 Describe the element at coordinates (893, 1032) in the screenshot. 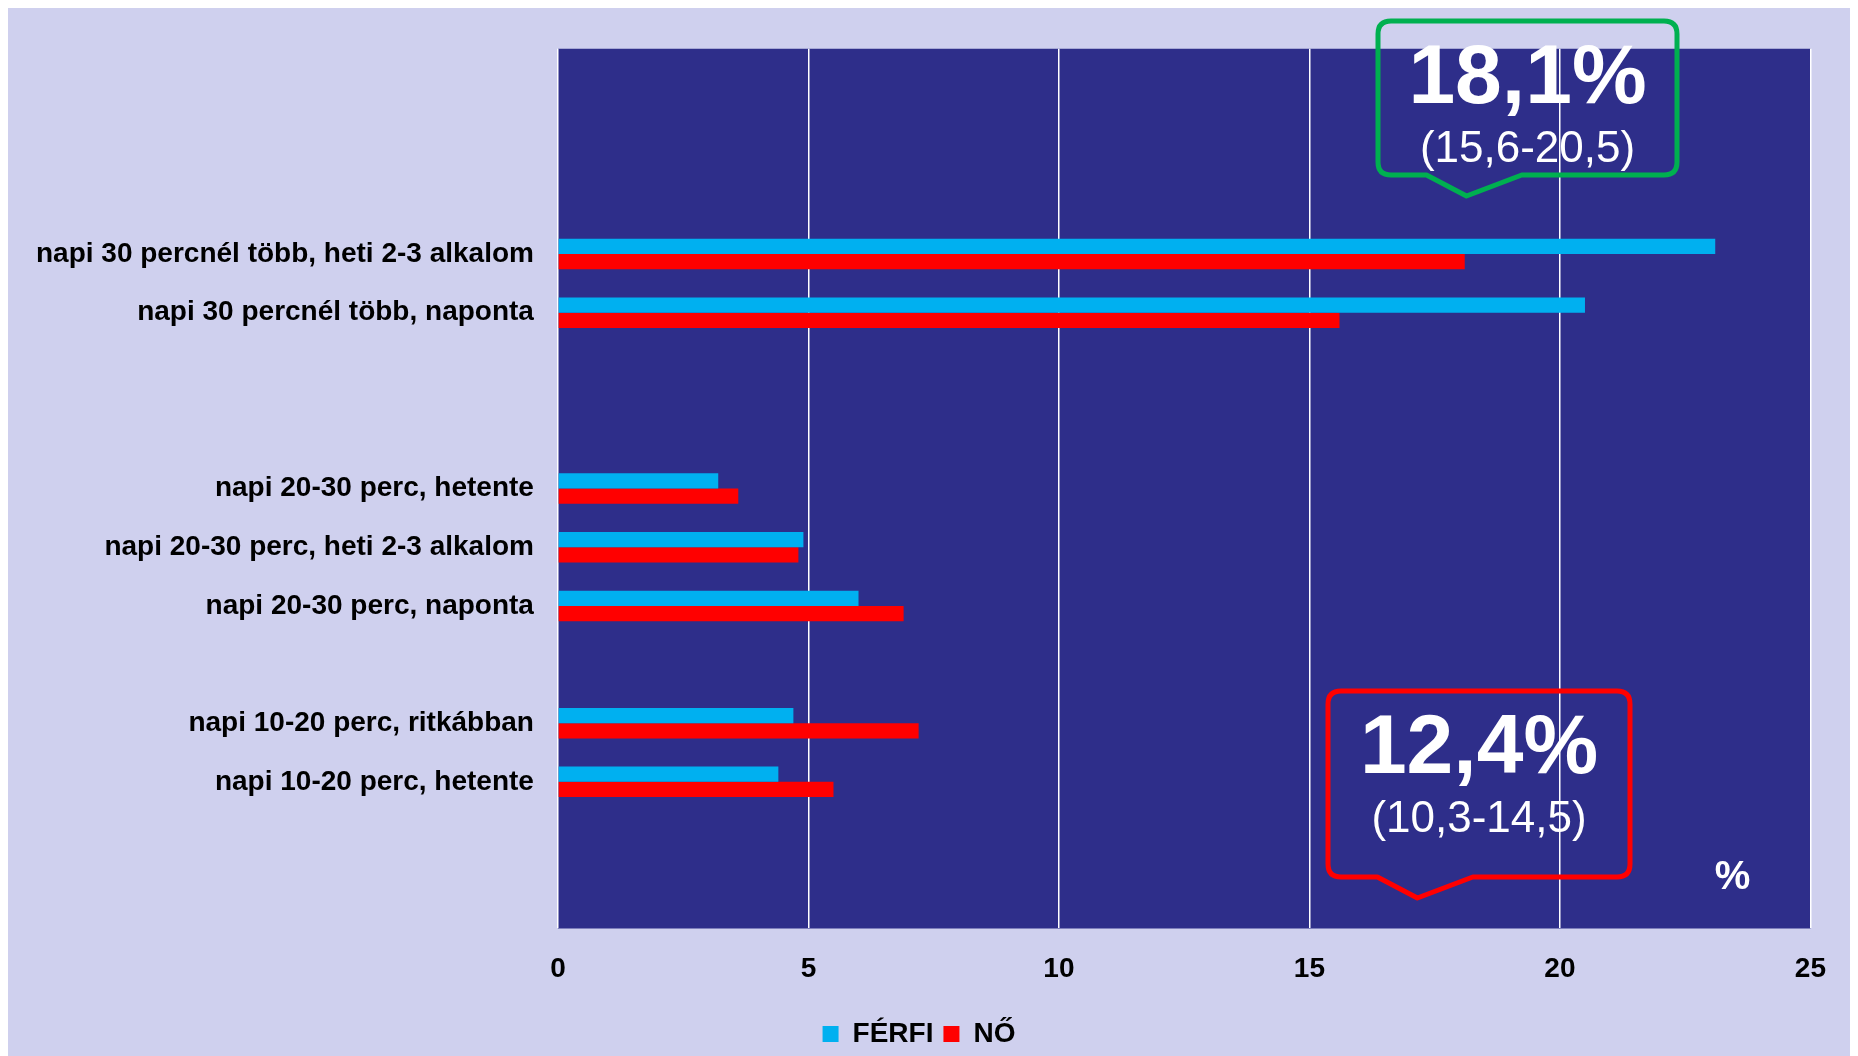

I see `legend-label: FÉRFI` at that location.